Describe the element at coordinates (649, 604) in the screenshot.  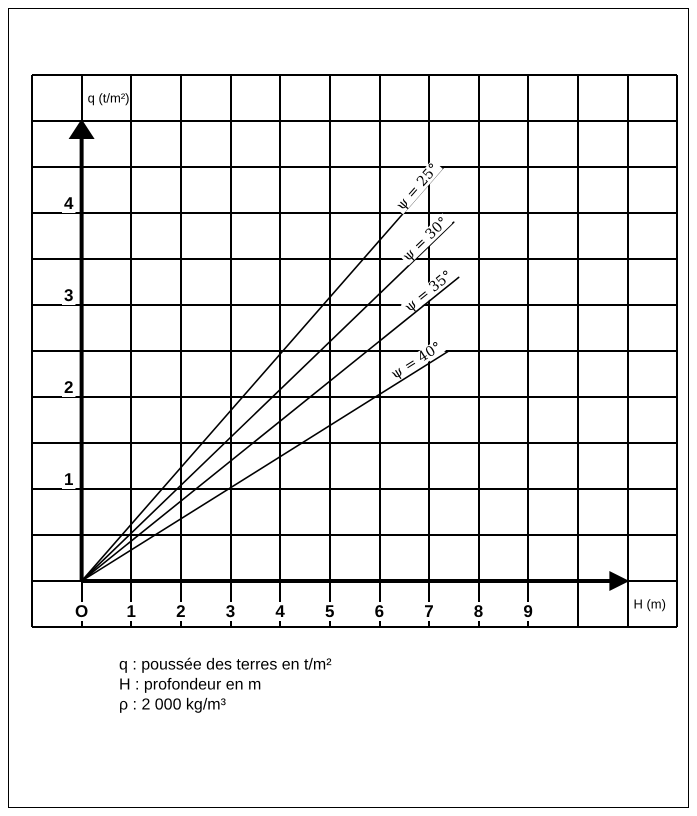
I see `x-axis-title: H (m)` at that location.